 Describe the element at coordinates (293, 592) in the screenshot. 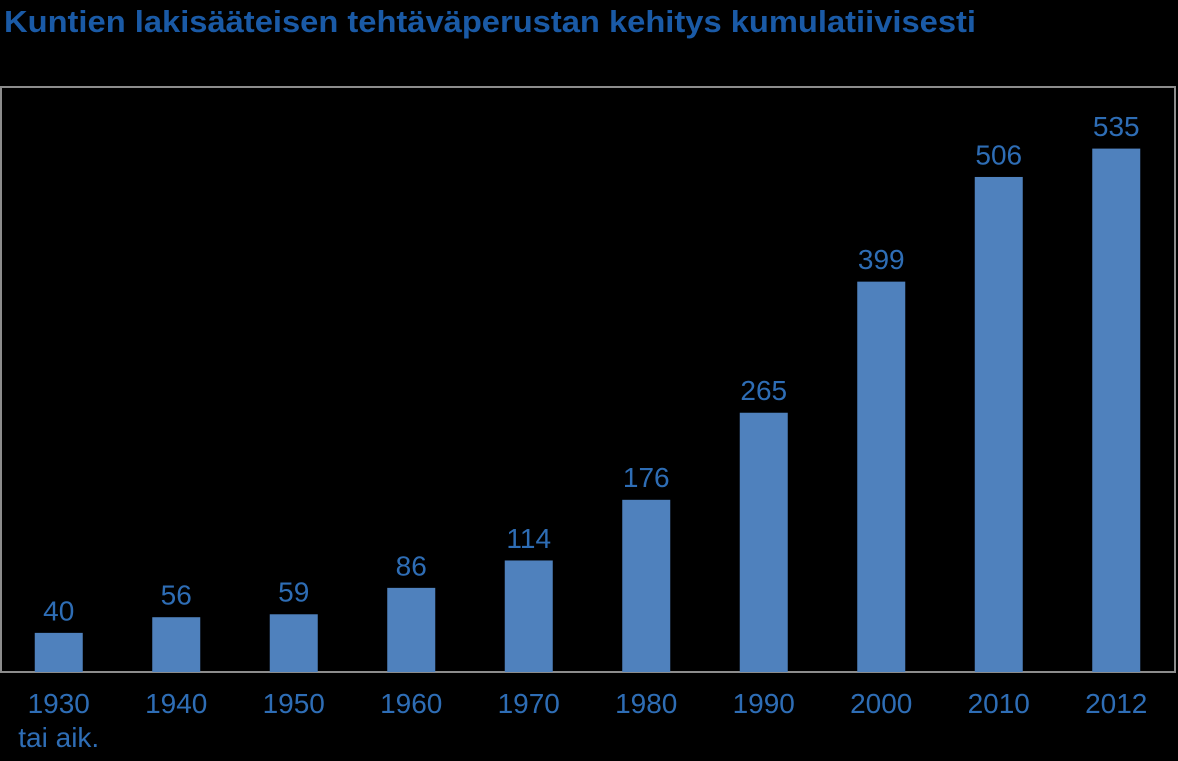

I see `data-label: 59` at that location.